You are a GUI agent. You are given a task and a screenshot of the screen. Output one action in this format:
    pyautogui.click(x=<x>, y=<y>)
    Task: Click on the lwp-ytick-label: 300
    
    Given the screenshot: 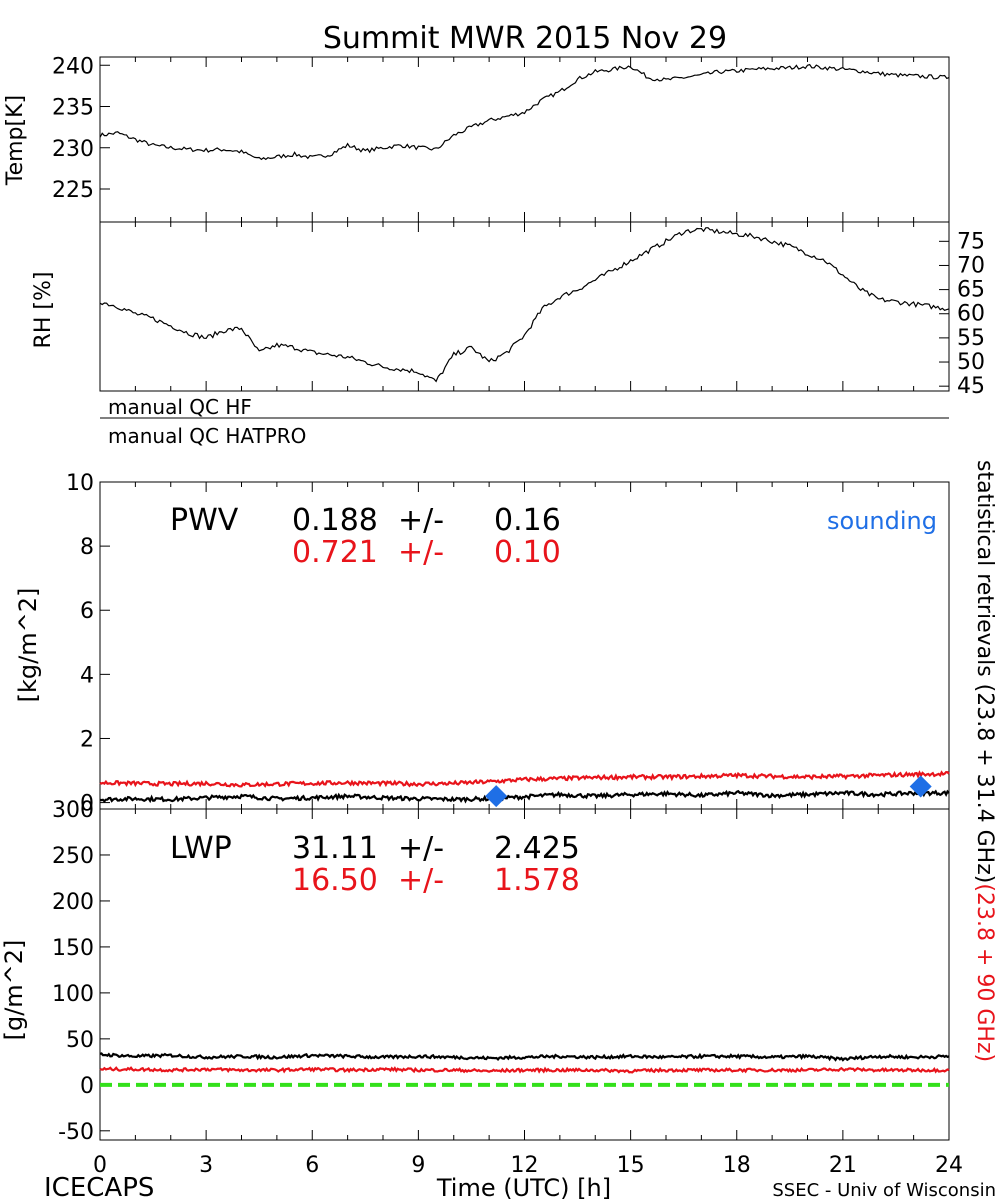 What is the action you would take?
    pyautogui.click(x=73, y=810)
    